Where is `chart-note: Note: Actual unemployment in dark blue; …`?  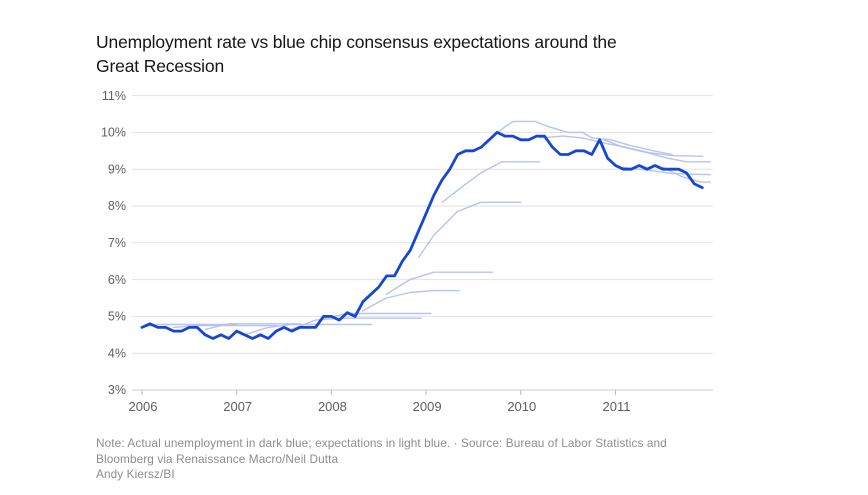
chart-note: Note: Actual unemployment in dark blue; … is located at coordinates (381, 451).